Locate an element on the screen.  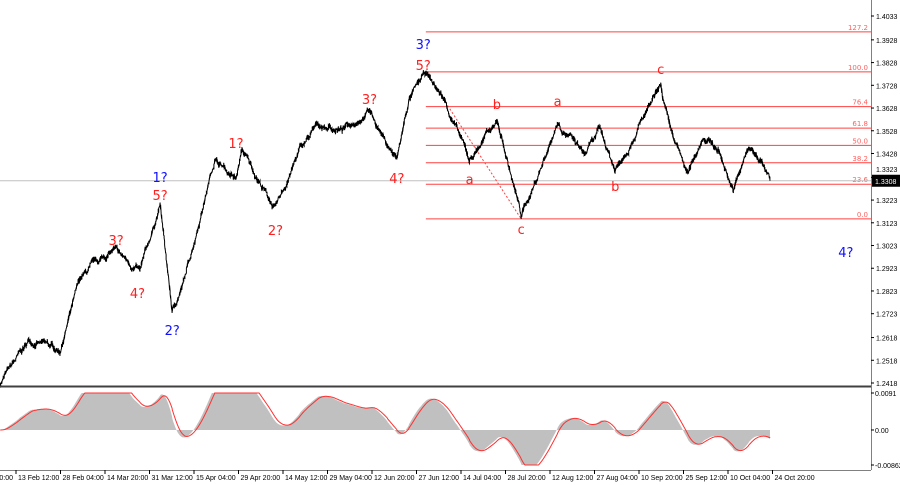
time-tick-label: 29 May 04:00 is located at coordinates (351, 478).